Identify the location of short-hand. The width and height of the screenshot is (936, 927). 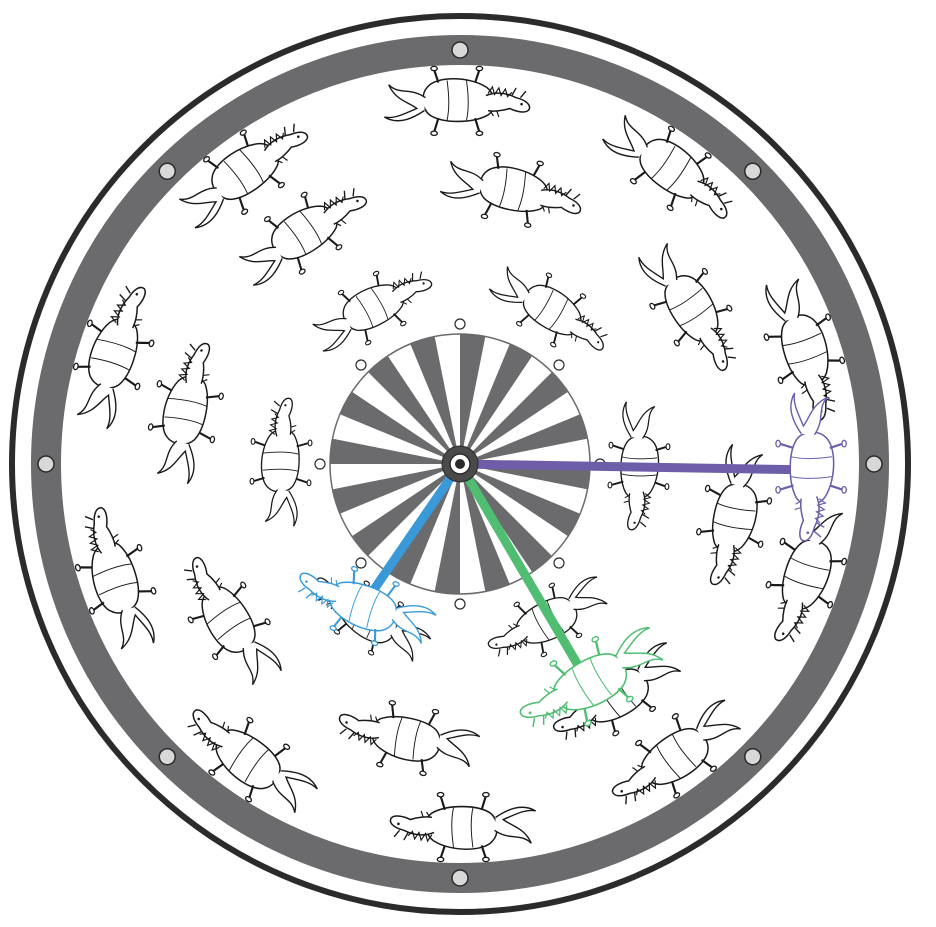
(412, 534).